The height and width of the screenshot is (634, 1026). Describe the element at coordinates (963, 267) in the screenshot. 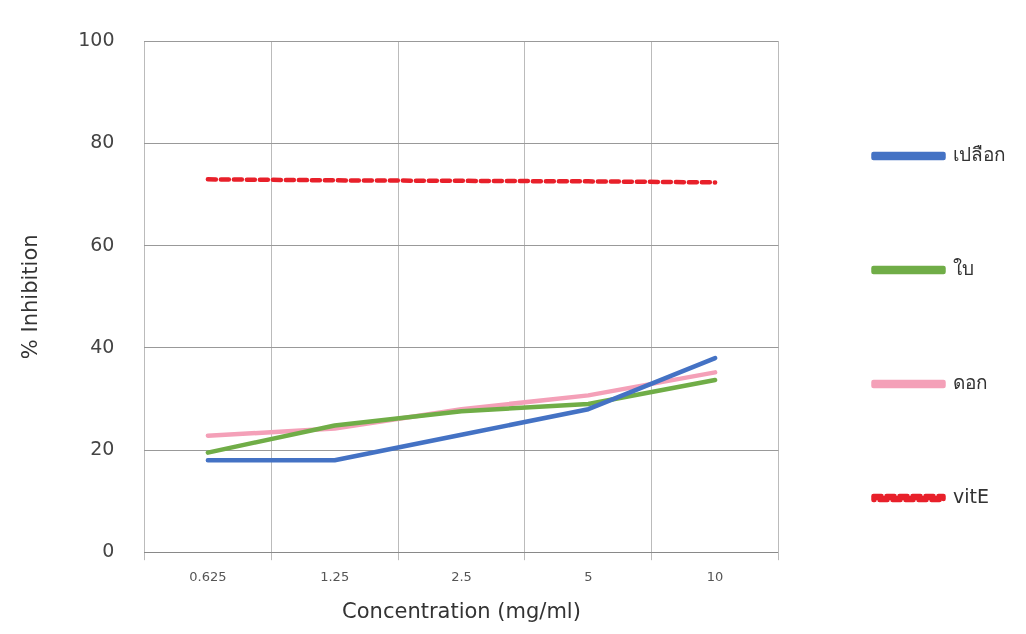

I see `legend-label: ใบ` at that location.